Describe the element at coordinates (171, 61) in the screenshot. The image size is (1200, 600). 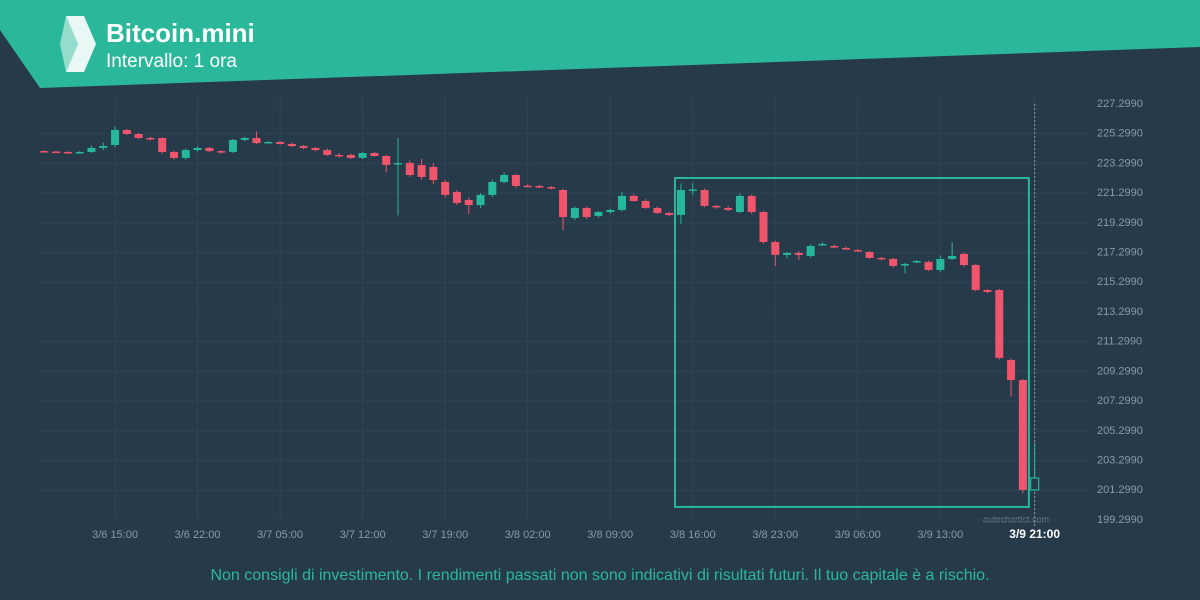
I see `subtitle: Intervallo: 1 ora` at that location.